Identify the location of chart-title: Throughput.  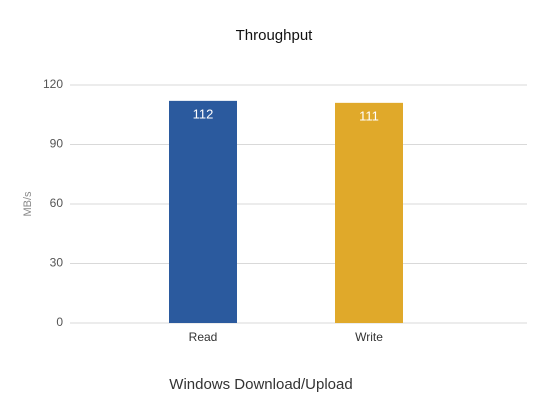
(275, 35).